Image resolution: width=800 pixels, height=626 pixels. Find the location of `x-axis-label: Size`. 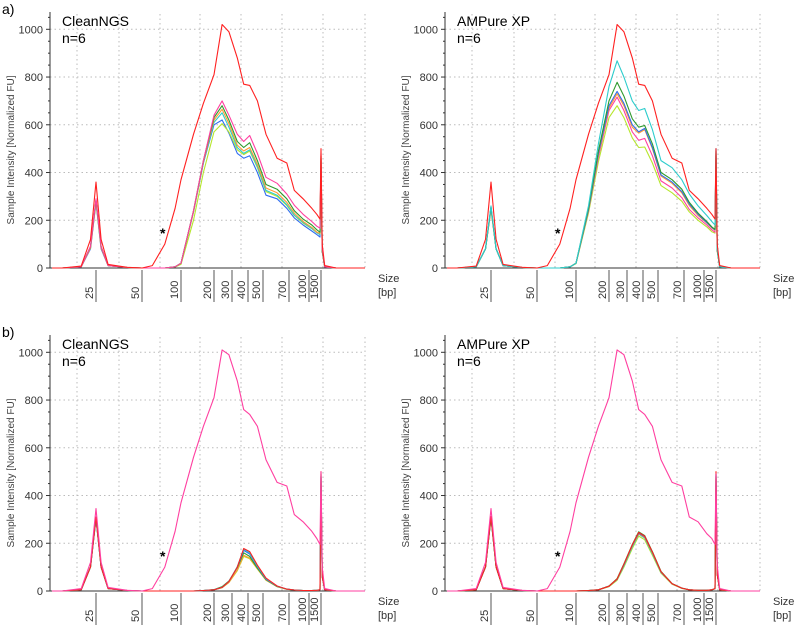

x-axis-label: Size is located at coordinates (783, 279).